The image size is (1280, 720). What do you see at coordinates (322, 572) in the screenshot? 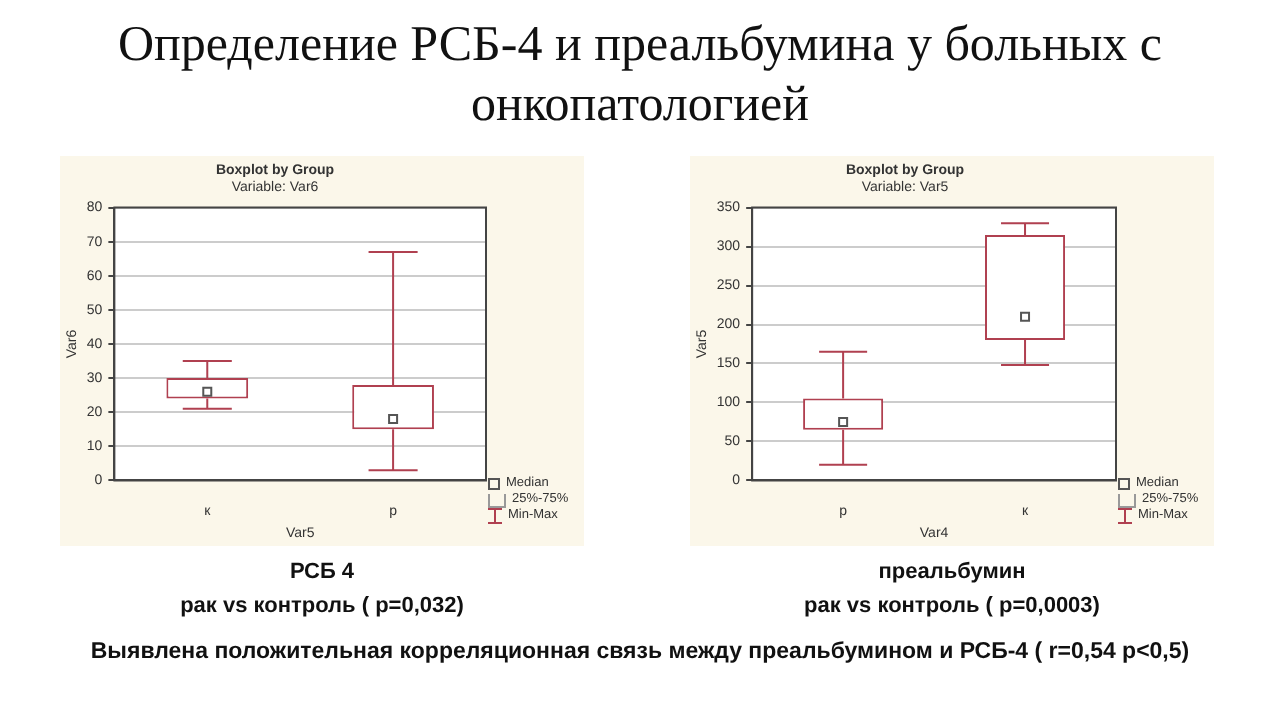
I see `text: РСБ 4` at bounding box center [322, 572].